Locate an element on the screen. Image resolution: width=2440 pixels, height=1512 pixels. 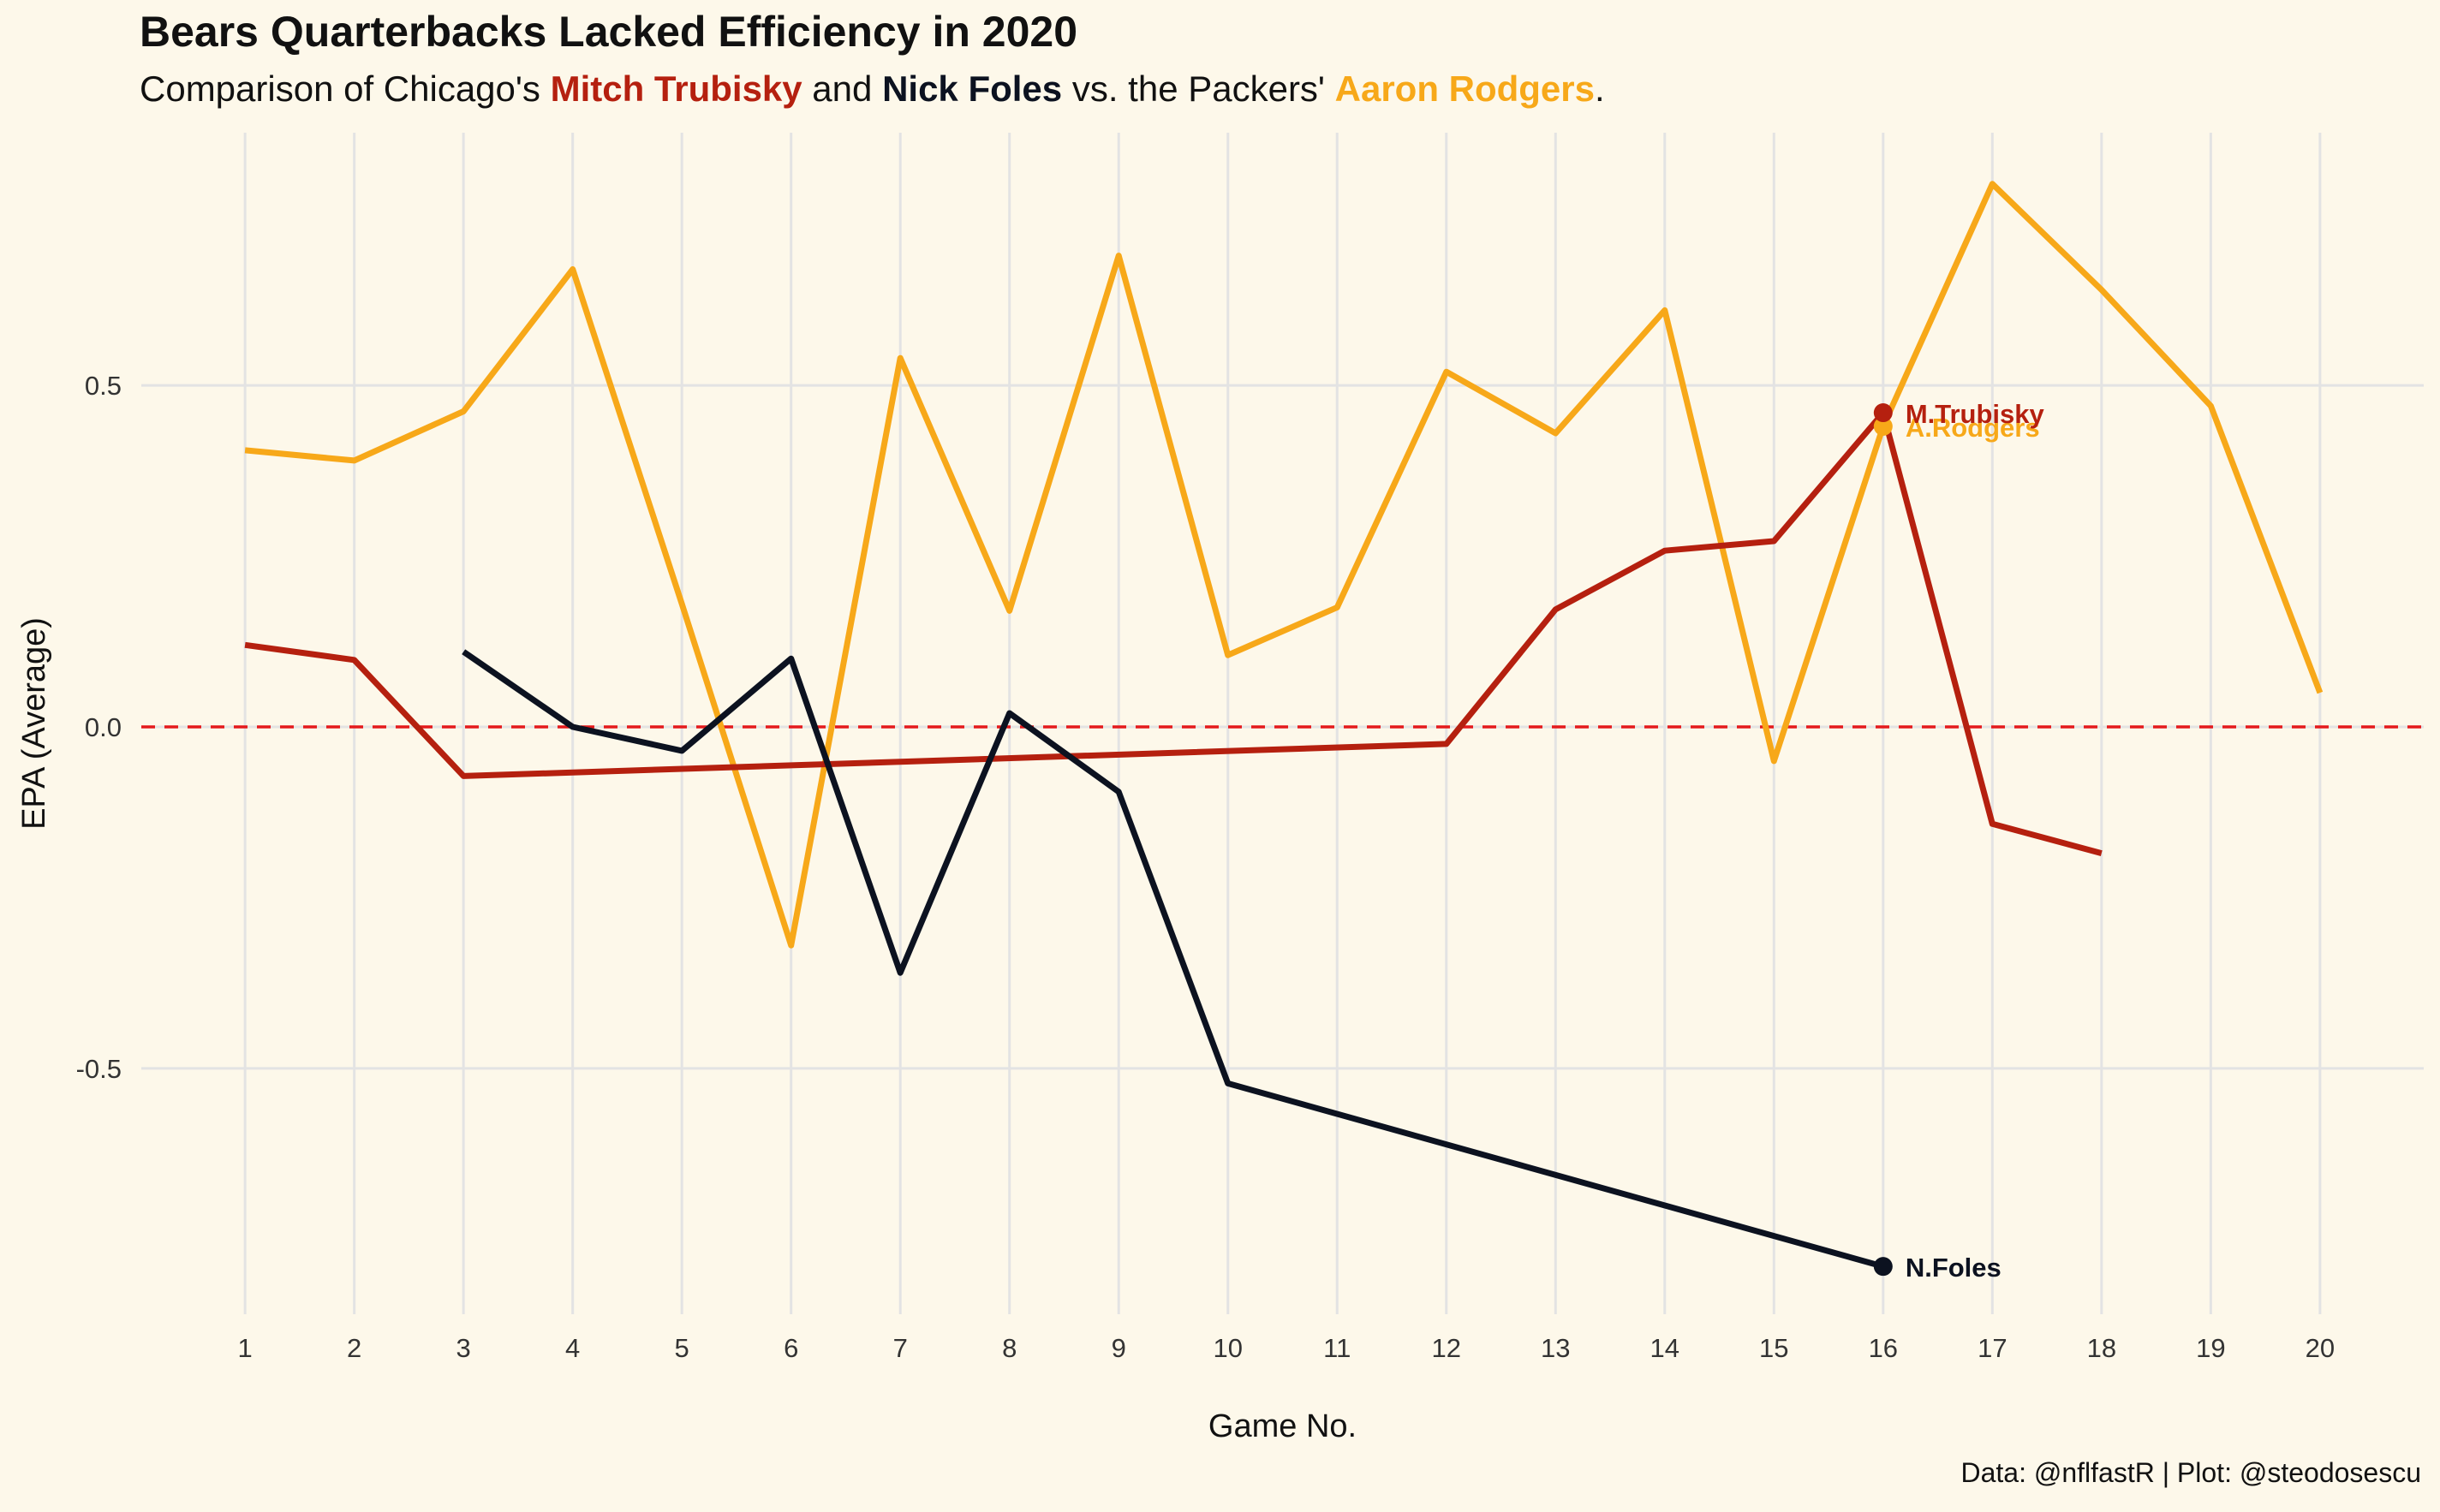
subtitle-mid-1: and is located at coordinates (842, 88).